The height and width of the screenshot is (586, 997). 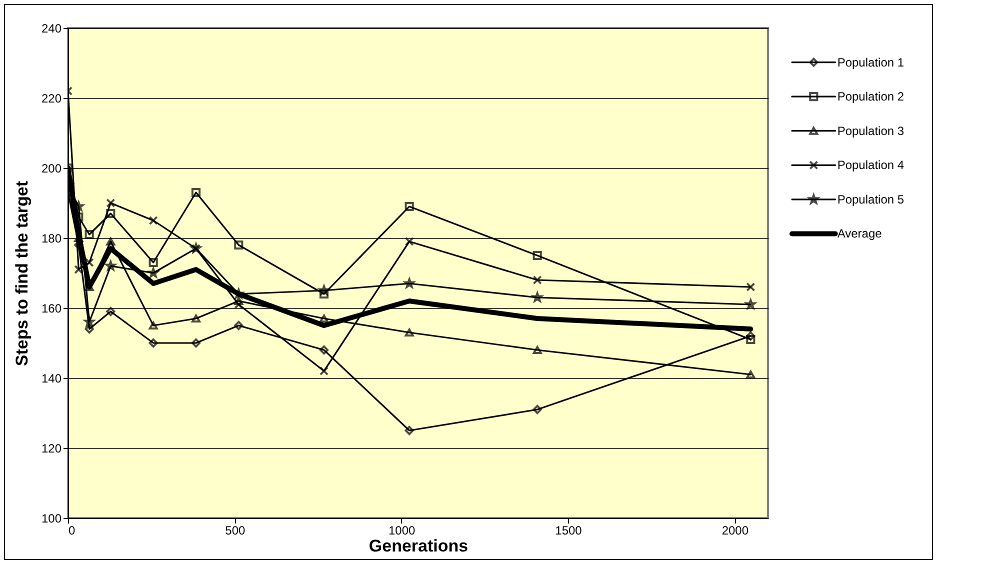 What do you see at coordinates (870, 97) in the screenshot?
I see `legend-label: Population 2` at bounding box center [870, 97].